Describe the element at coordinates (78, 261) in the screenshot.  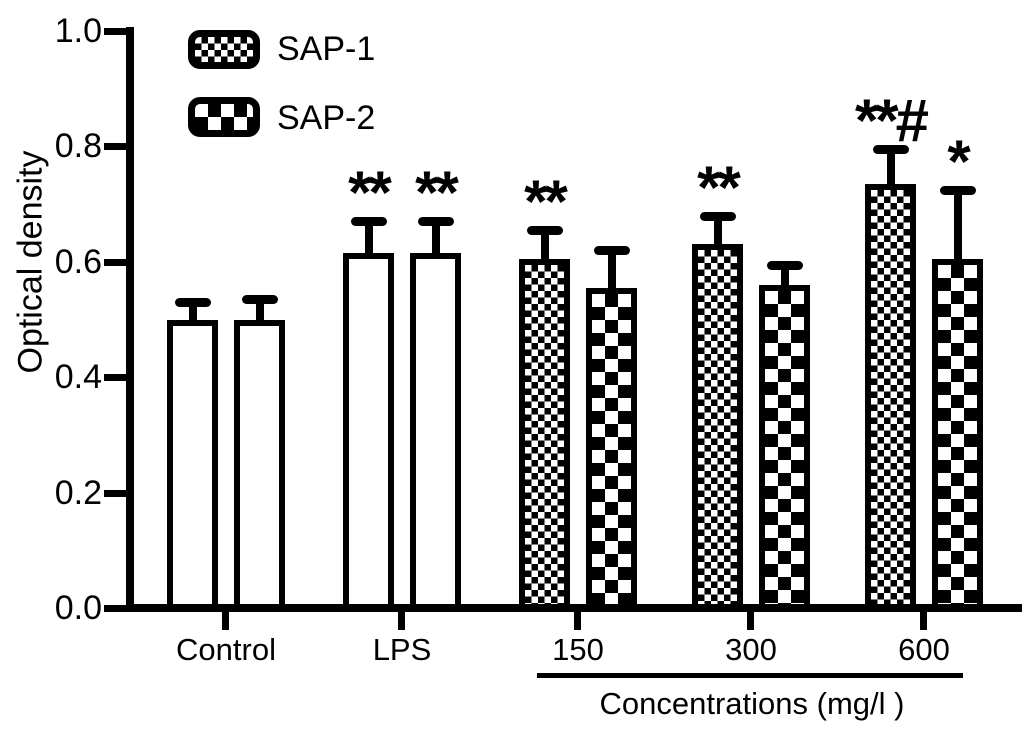
I see `y-tick-label: 0.6` at that location.